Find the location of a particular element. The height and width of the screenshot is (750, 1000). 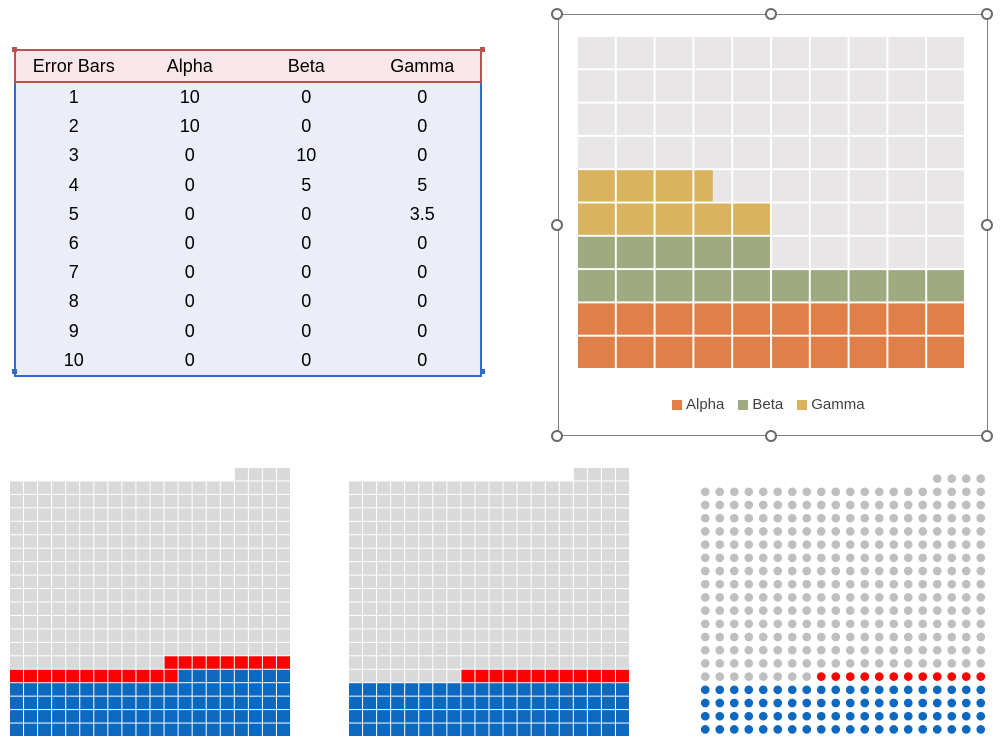

waffle-chart-squares-b is located at coordinates (489, 602).